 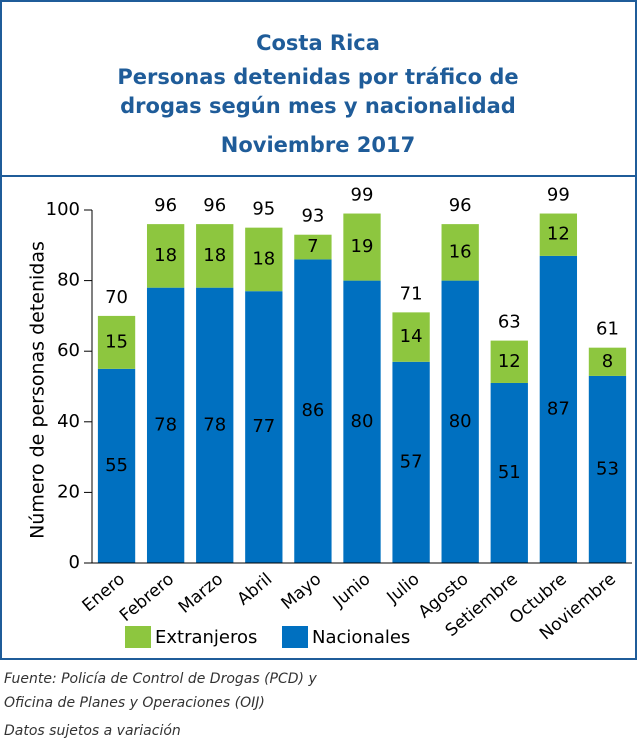 What do you see at coordinates (509, 322) in the screenshot?
I see `total-label: 63` at bounding box center [509, 322].